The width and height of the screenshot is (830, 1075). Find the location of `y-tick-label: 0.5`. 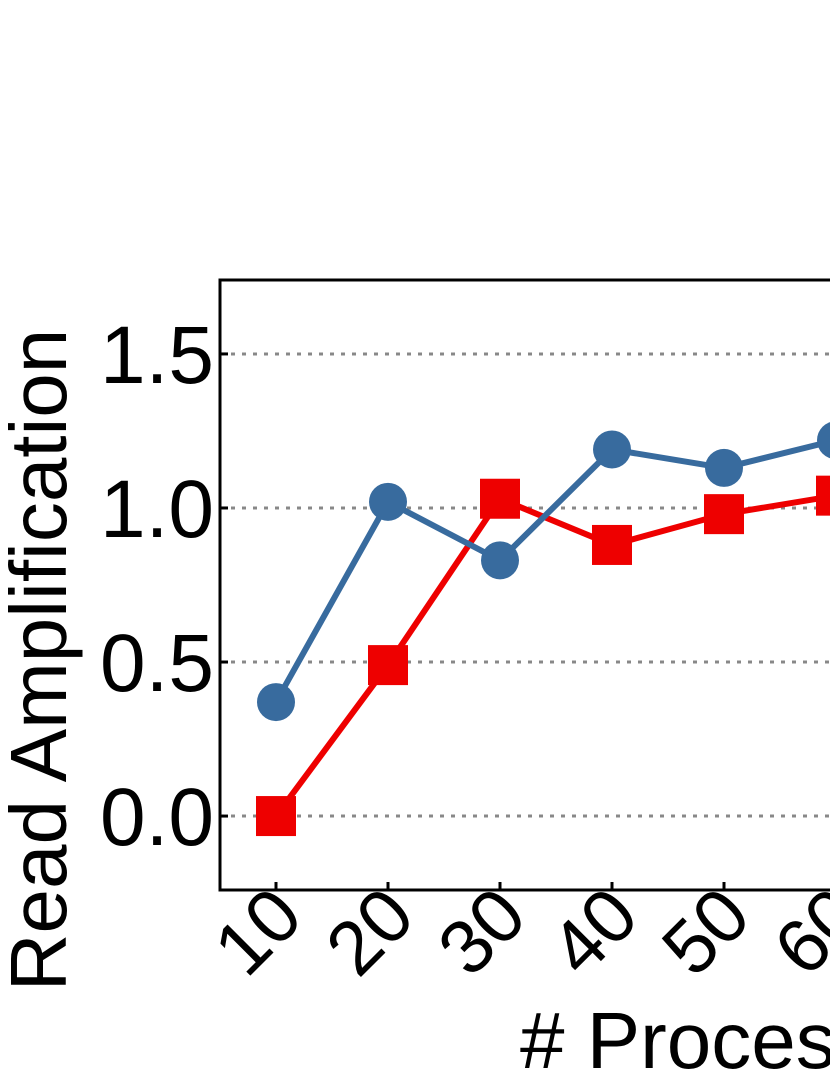

y-tick-label: 0.5 is located at coordinates (157, 663).